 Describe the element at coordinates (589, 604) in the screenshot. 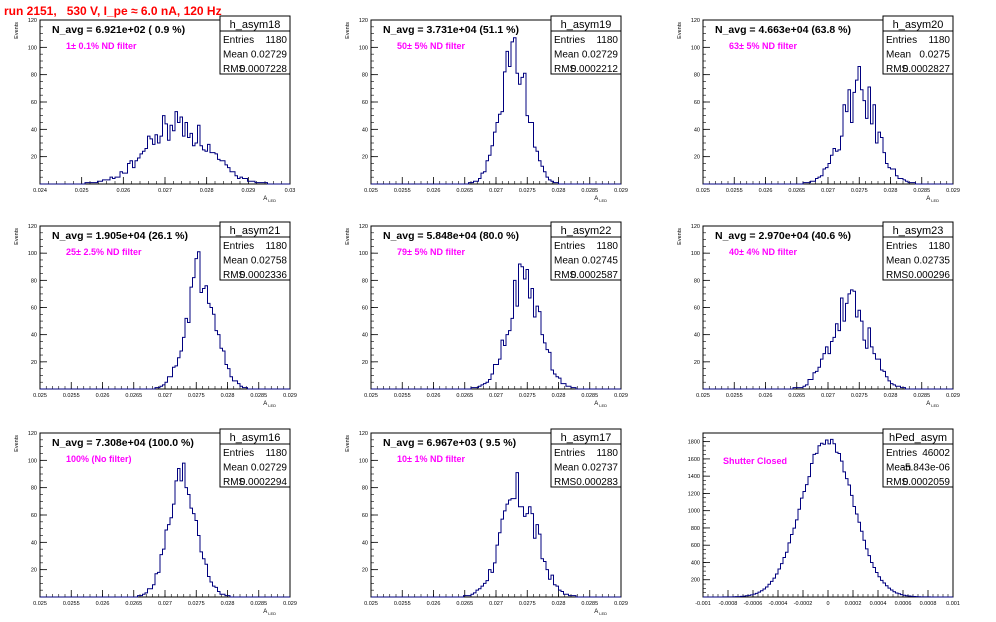

I see `x-tick-label: 0.0285` at that location.